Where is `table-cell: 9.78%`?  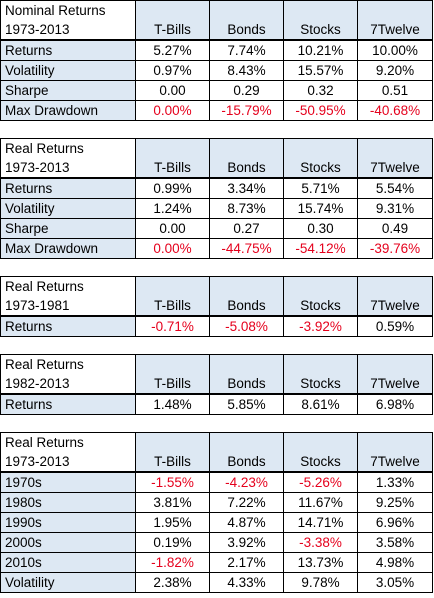 table-cell: 9.78% is located at coordinates (320, 582).